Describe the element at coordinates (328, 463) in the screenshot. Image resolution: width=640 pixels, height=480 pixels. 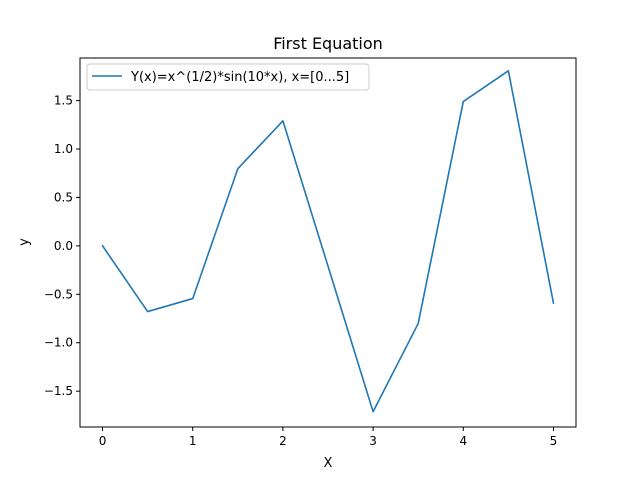
I see `x-axis-label: X` at that location.